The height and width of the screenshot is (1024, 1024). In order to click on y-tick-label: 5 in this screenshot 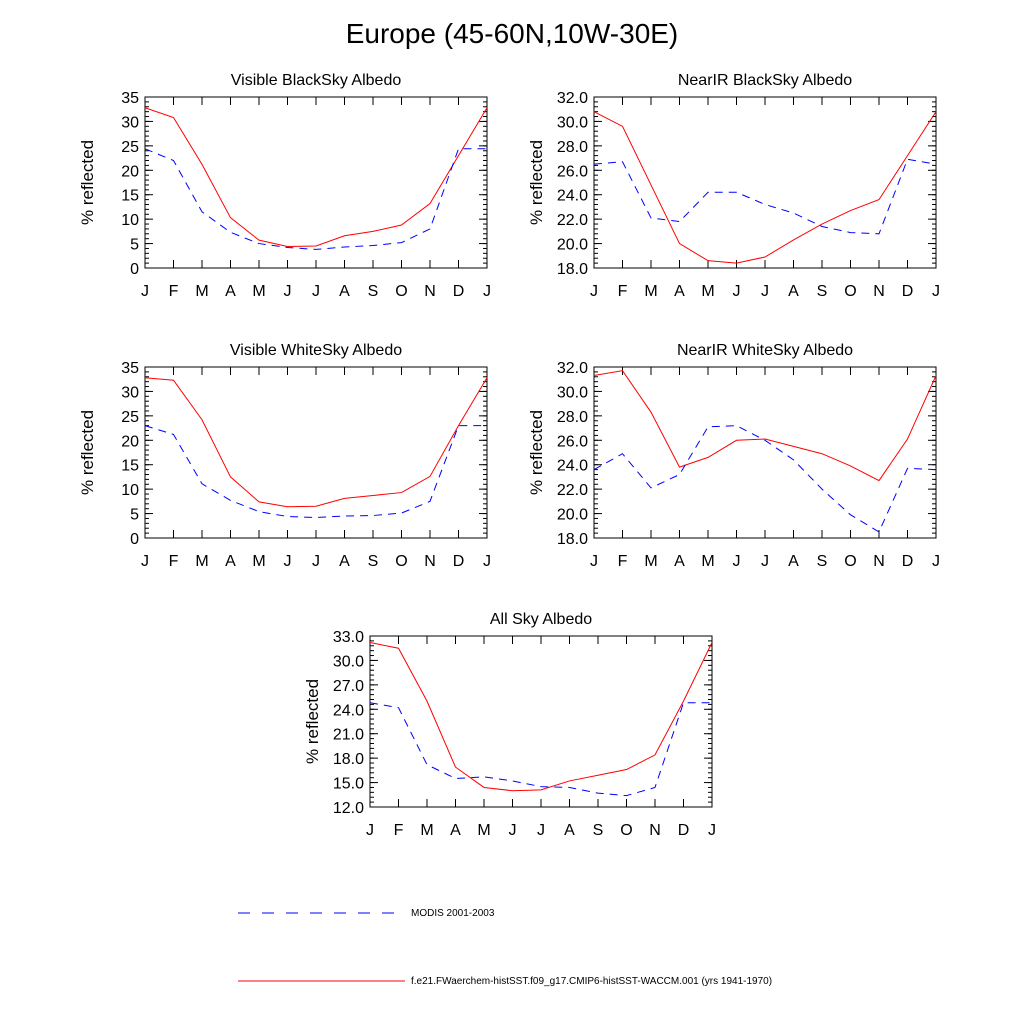, I will do `click(134, 515)`.